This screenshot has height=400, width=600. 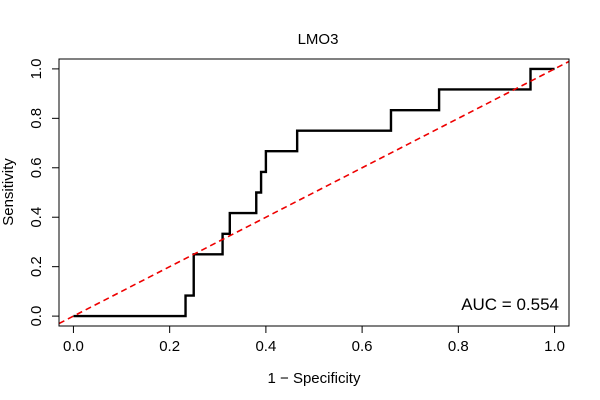 What do you see at coordinates (265, 346) in the screenshot?
I see `x-tick-label: 0.4` at bounding box center [265, 346].